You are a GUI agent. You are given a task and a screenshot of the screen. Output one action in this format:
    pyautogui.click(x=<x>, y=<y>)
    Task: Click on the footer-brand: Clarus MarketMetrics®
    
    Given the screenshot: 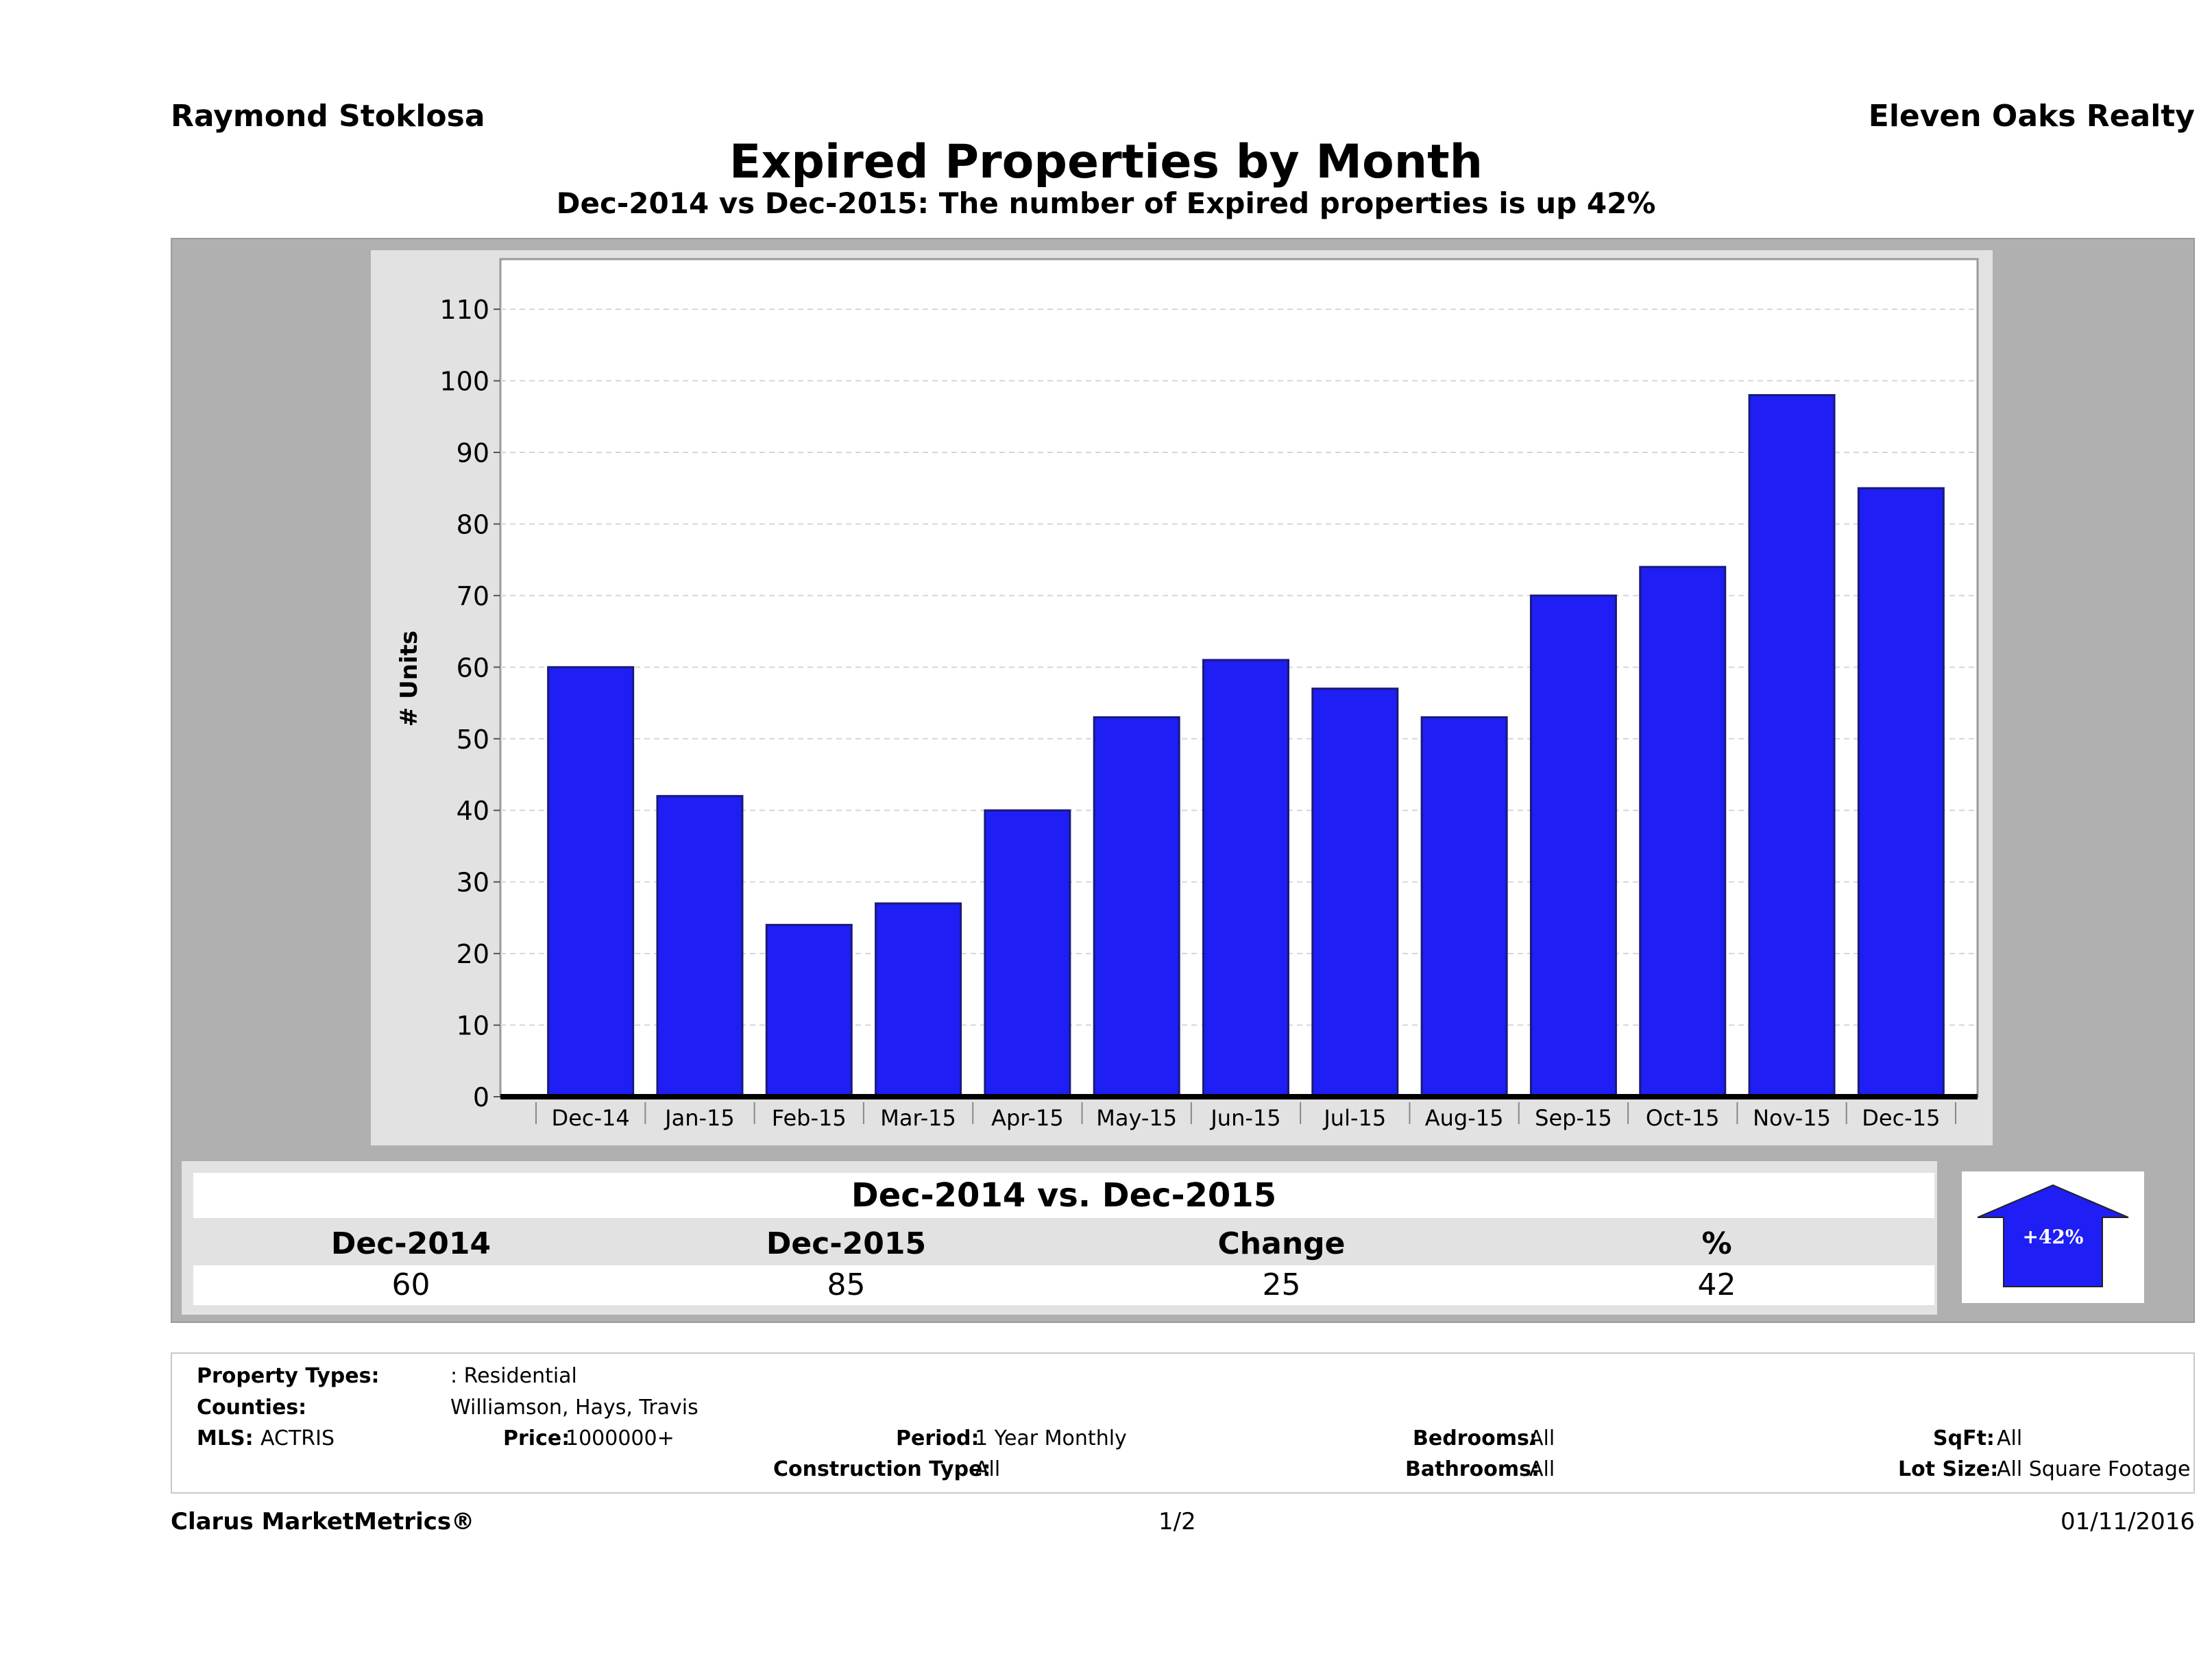 What is the action you would take?
    pyautogui.click(x=323, y=1521)
    